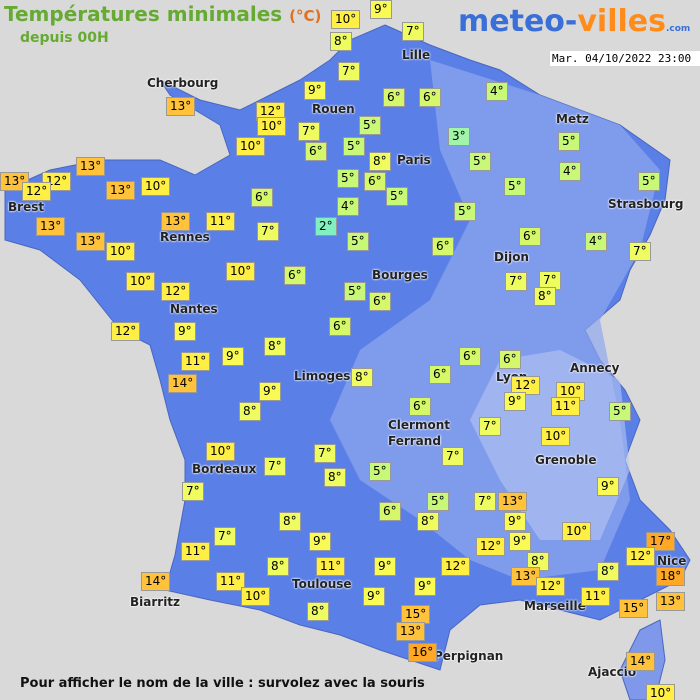  Describe the element at coordinates (416, 55) in the screenshot. I see `city-name: Lille` at that location.